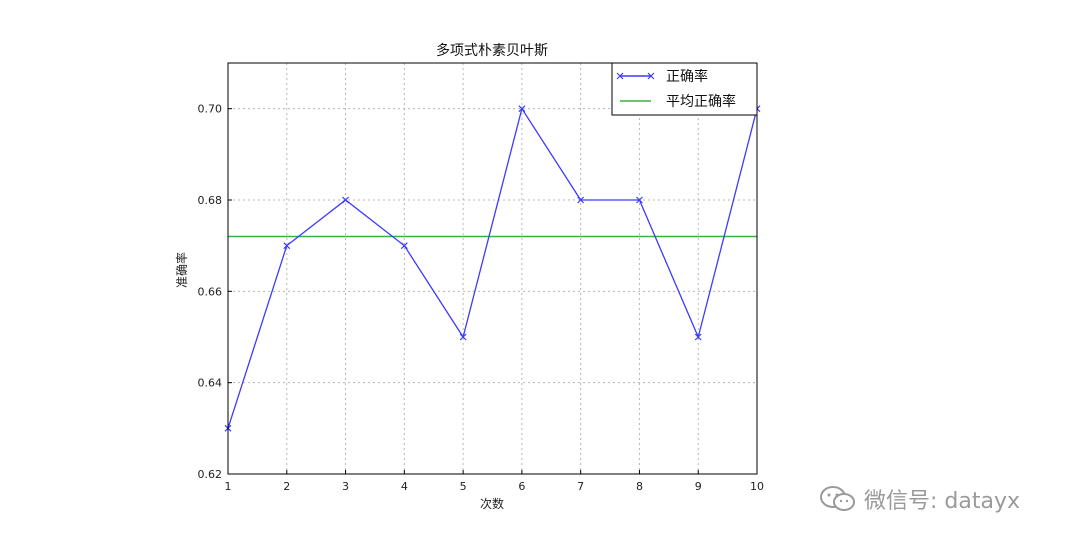 This screenshot has height=553, width=1080. I want to click on wechat-icon, so click(837, 498).